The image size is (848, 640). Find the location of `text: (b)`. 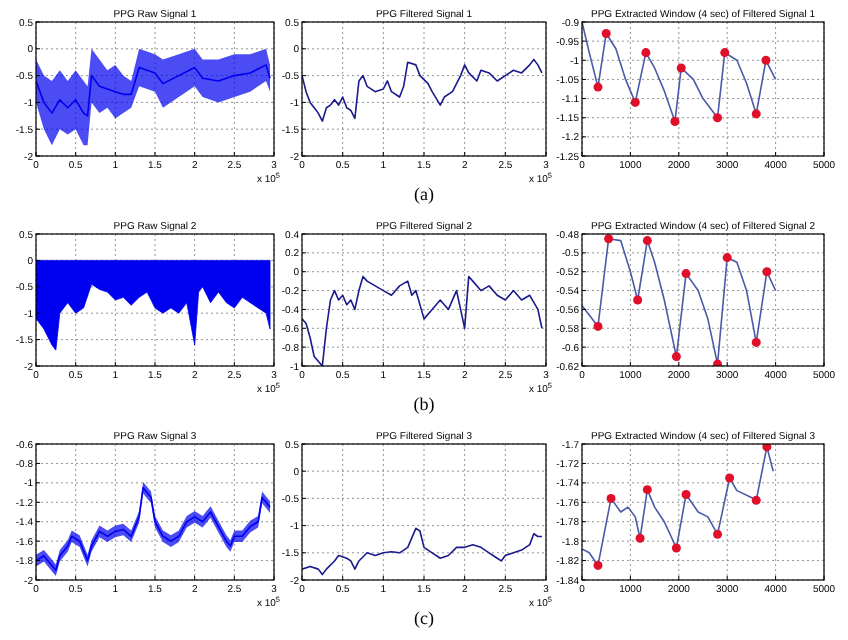

text: (b) is located at coordinates (424, 404).